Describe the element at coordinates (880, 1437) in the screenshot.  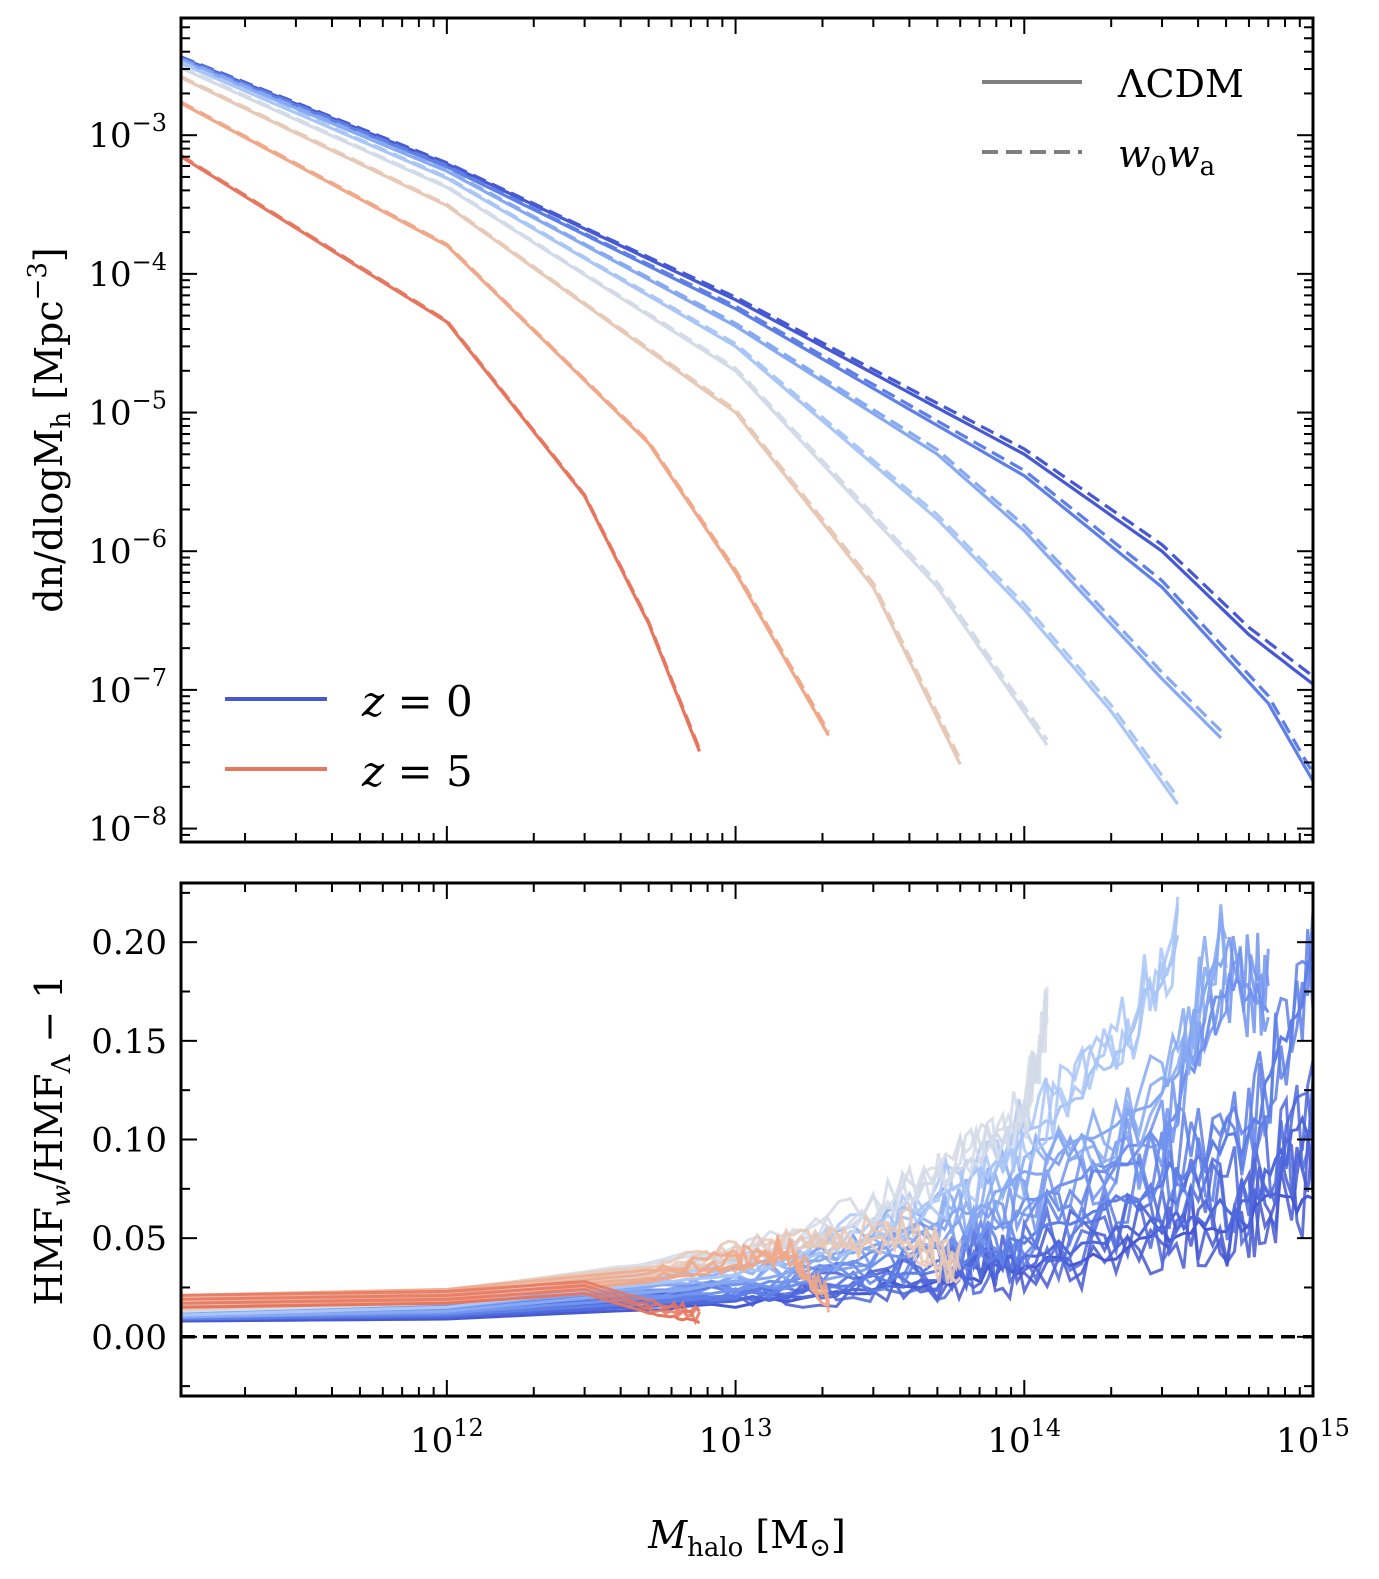
I see `bottom-xtick-labels: 1012 1013 1014 1015` at that location.